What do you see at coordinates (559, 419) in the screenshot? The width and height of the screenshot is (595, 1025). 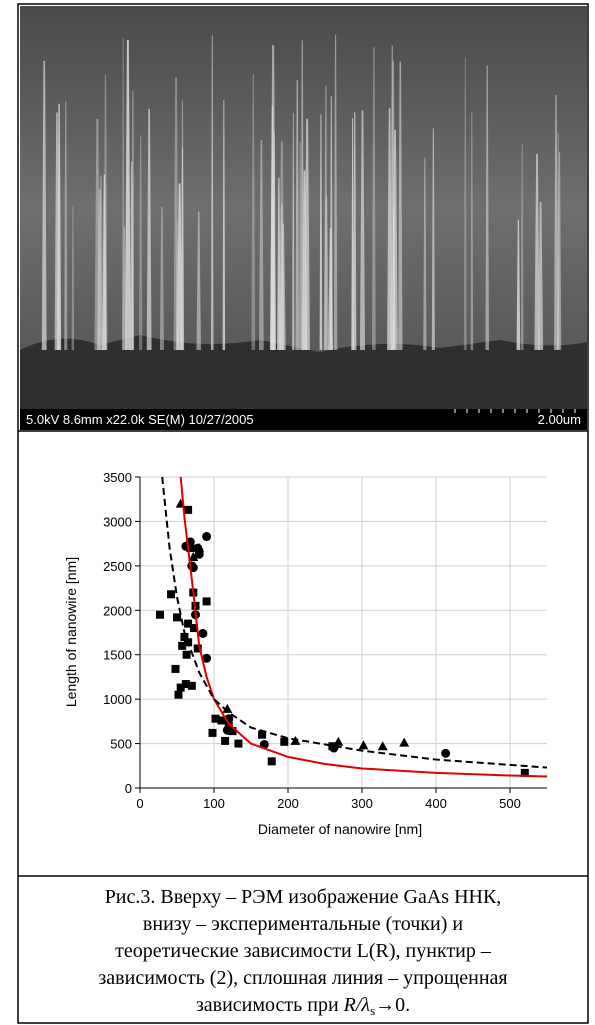 I see `sem-scale: 2.00um` at bounding box center [559, 419].